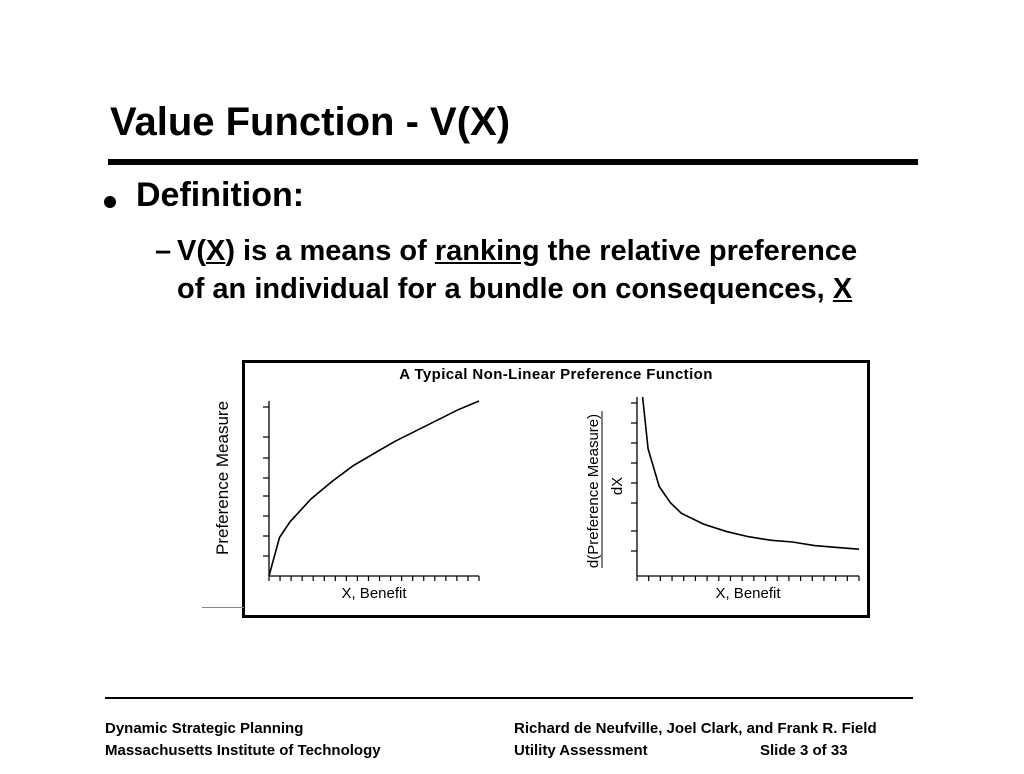  What do you see at coordinates (330, 251) in the screenshot?
I see `text-means-of: ) is a means of` at bounding box center [330, 251].